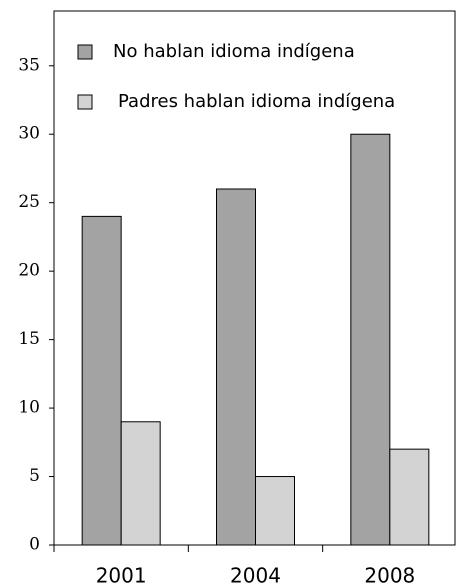  Describe the element at coordinates (29, 202) in the screenshot. I see `y-tick-label: 25` at that location.